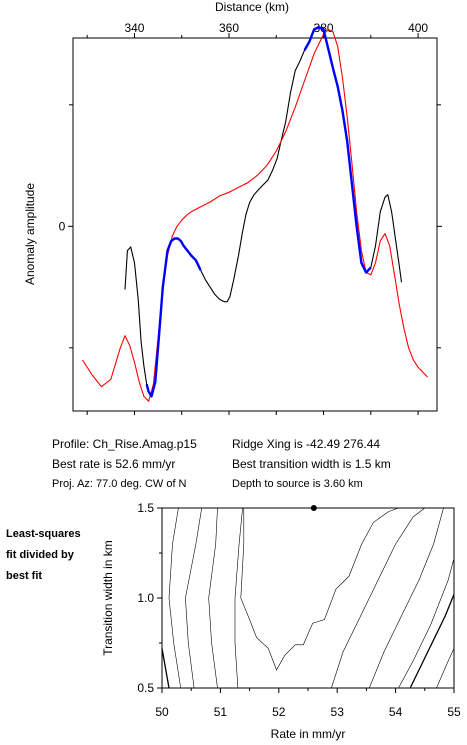 Image resolution: width=467 pixels, height=745 pixels. Describe the element at coordinates (108, 598) in the screenshot. I see `contour-y-axis-label: Transition width in km` at that location.